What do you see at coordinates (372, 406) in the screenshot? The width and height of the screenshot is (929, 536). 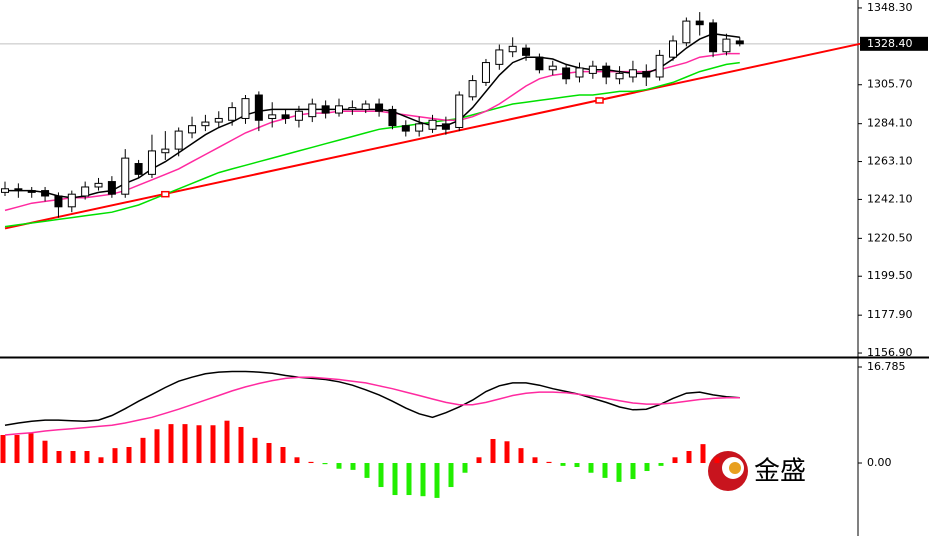 I see `macd-line` at bounding box center [372, 406].